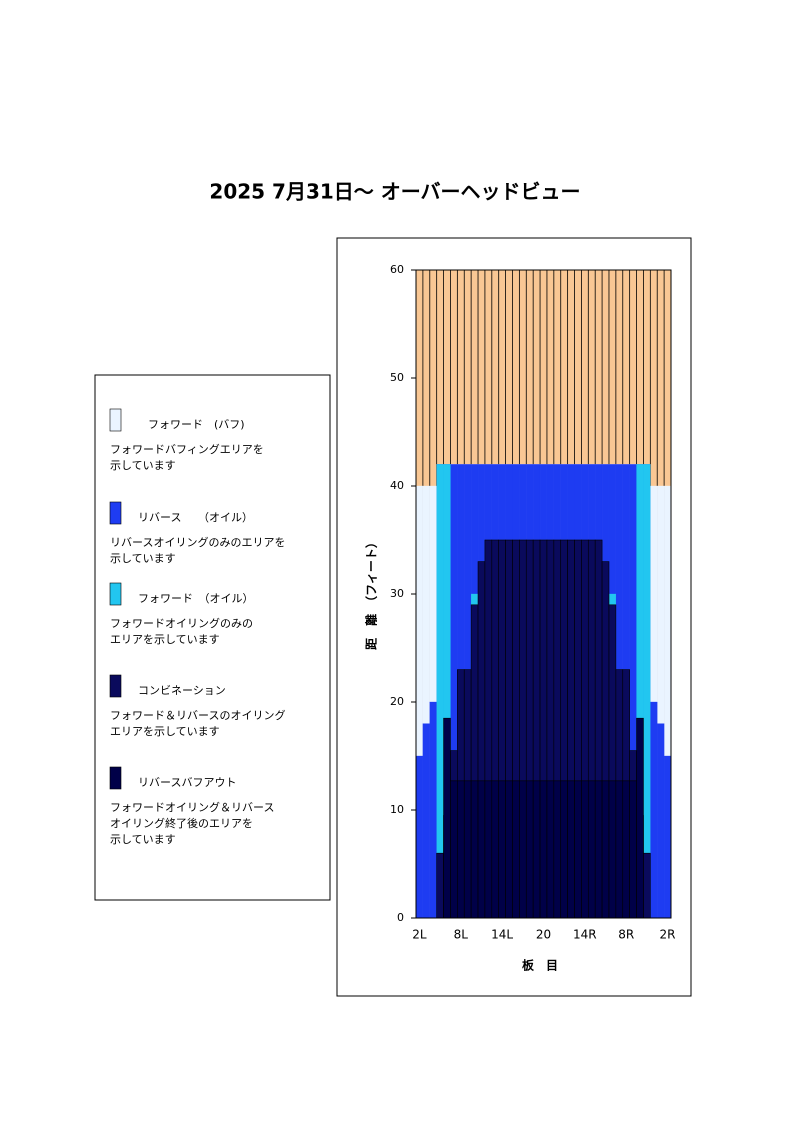 This screenshot has width=793, height=1121. Describe the element at coordinates (397, 485) in the screenshot. I see `y-tick-label: 40` at that location.